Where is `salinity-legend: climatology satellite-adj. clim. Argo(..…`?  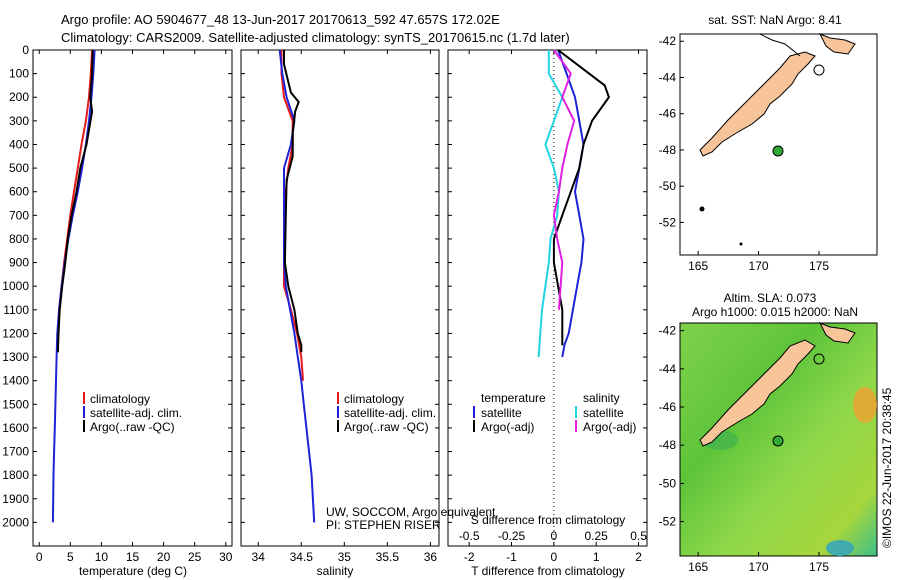 salinity-legend: climatology satellite-adj. clim. Argo(..… is located at coordinates (386, 413).